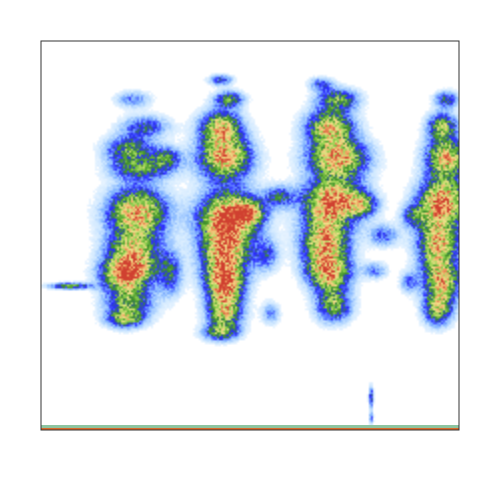  I want to click on baseline-band-lower, so click(250, 429).